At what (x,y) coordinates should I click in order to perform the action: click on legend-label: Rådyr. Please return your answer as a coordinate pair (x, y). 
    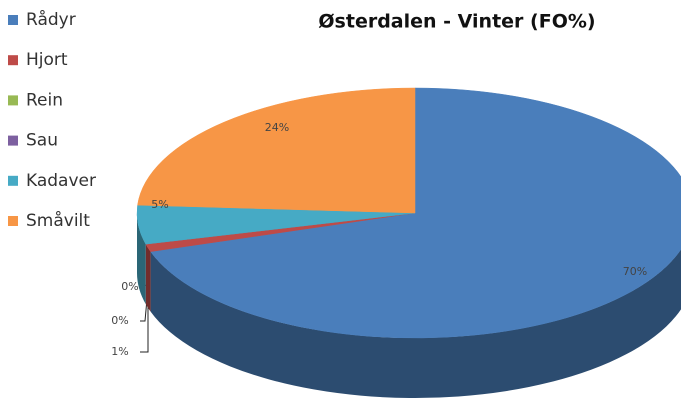
    Looking at the image, I should click on (51, 19).